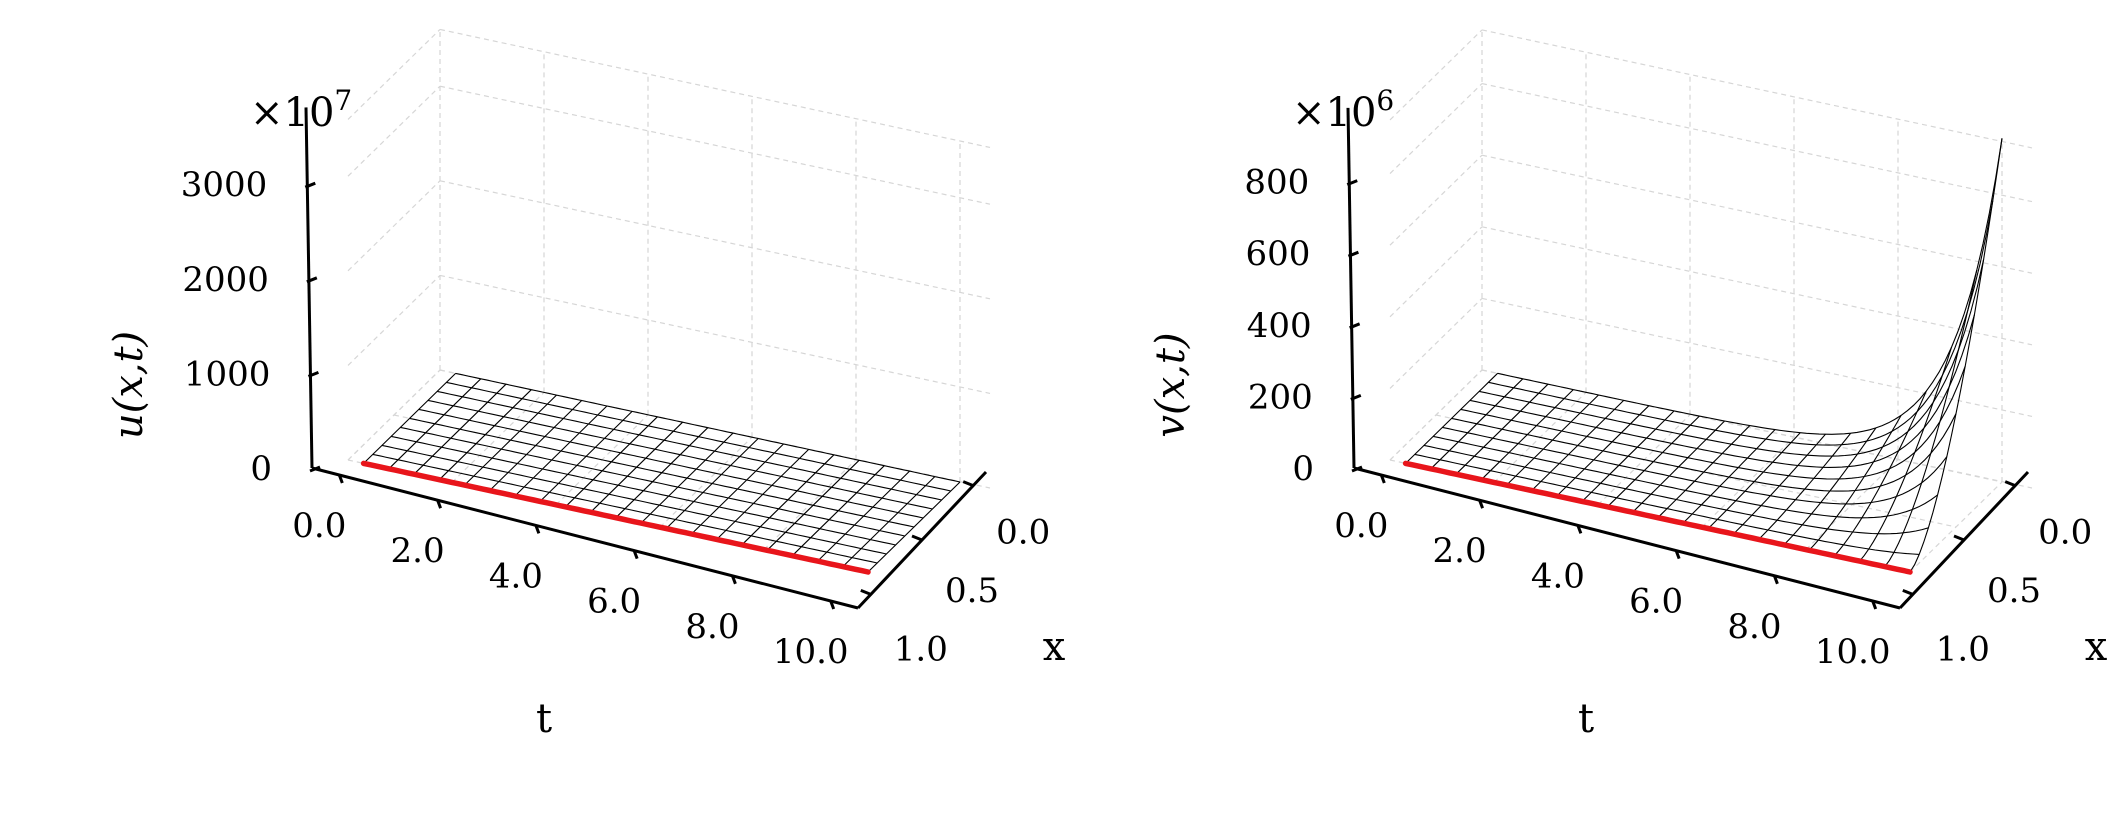 The image size is (2120, 834). Describe the element at coordinates (1586, 719) in the screenshot. I see `v-t-axis-title: t` at that location.